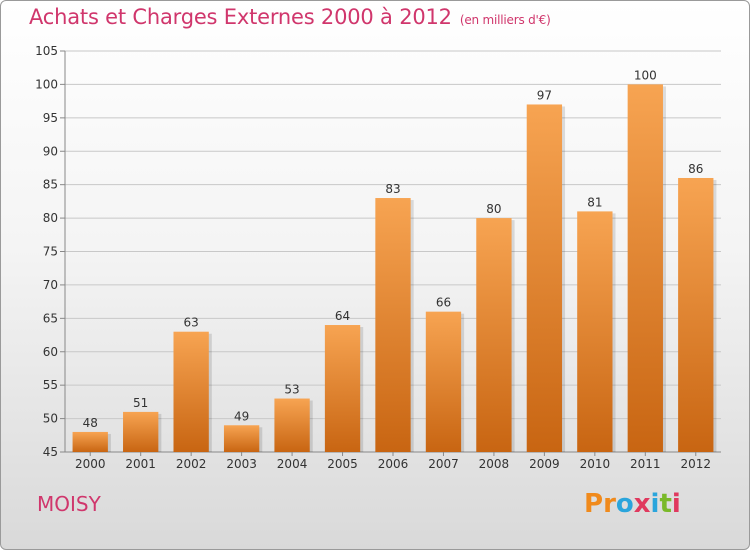 The image size is (750, 550). Describe the element at coordinates (50, 452) in the screenshot. I see `y-tick-label: 45` at that location.